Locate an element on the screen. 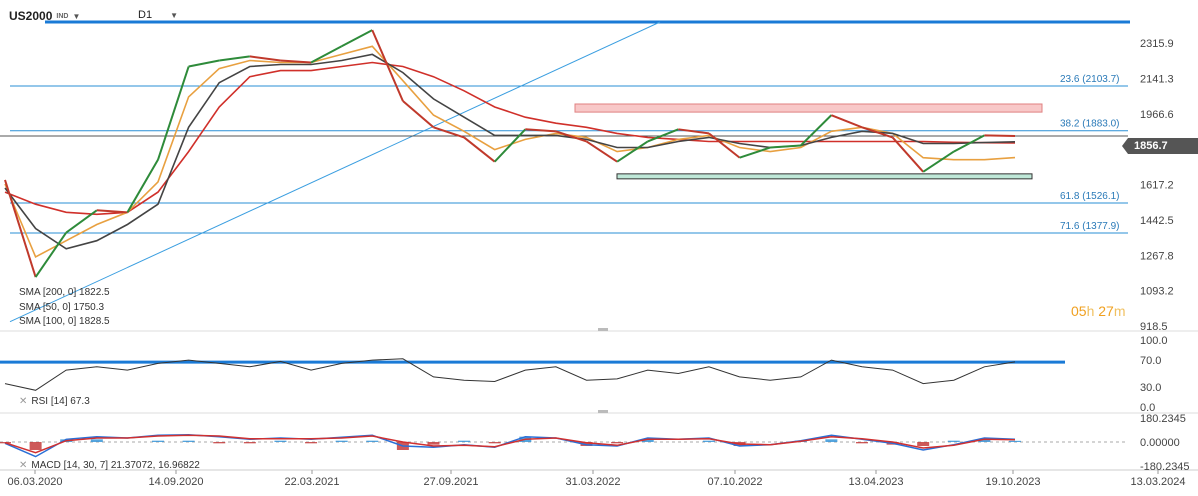  price-axis-tick: 1267.8 is located at coordinates (1157, 256).